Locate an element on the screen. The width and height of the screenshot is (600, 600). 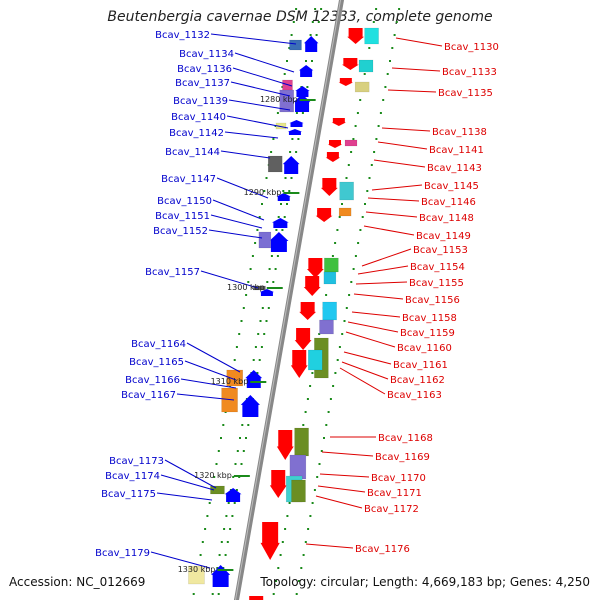
gene-label-bcav-1138: Bcav_1138 is located at coordinates (459, 132).